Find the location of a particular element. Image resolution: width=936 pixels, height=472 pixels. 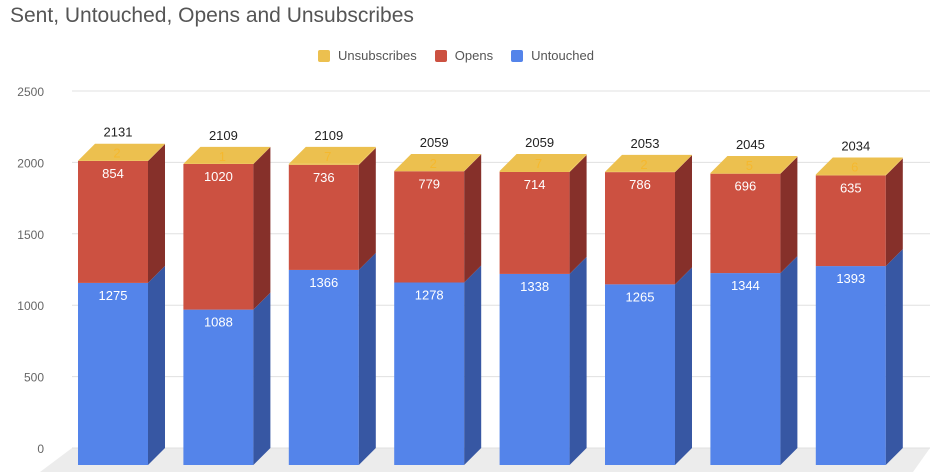

bar-group: 1344 696 5 2045 is located at coordinates (754, 301).